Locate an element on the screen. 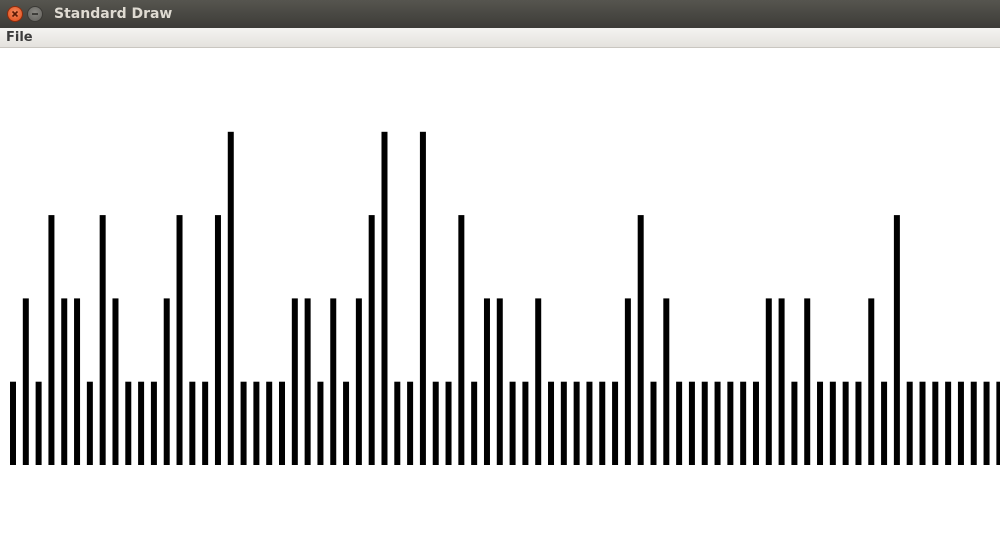  minimize-icon is located at coordinates (35, 14).